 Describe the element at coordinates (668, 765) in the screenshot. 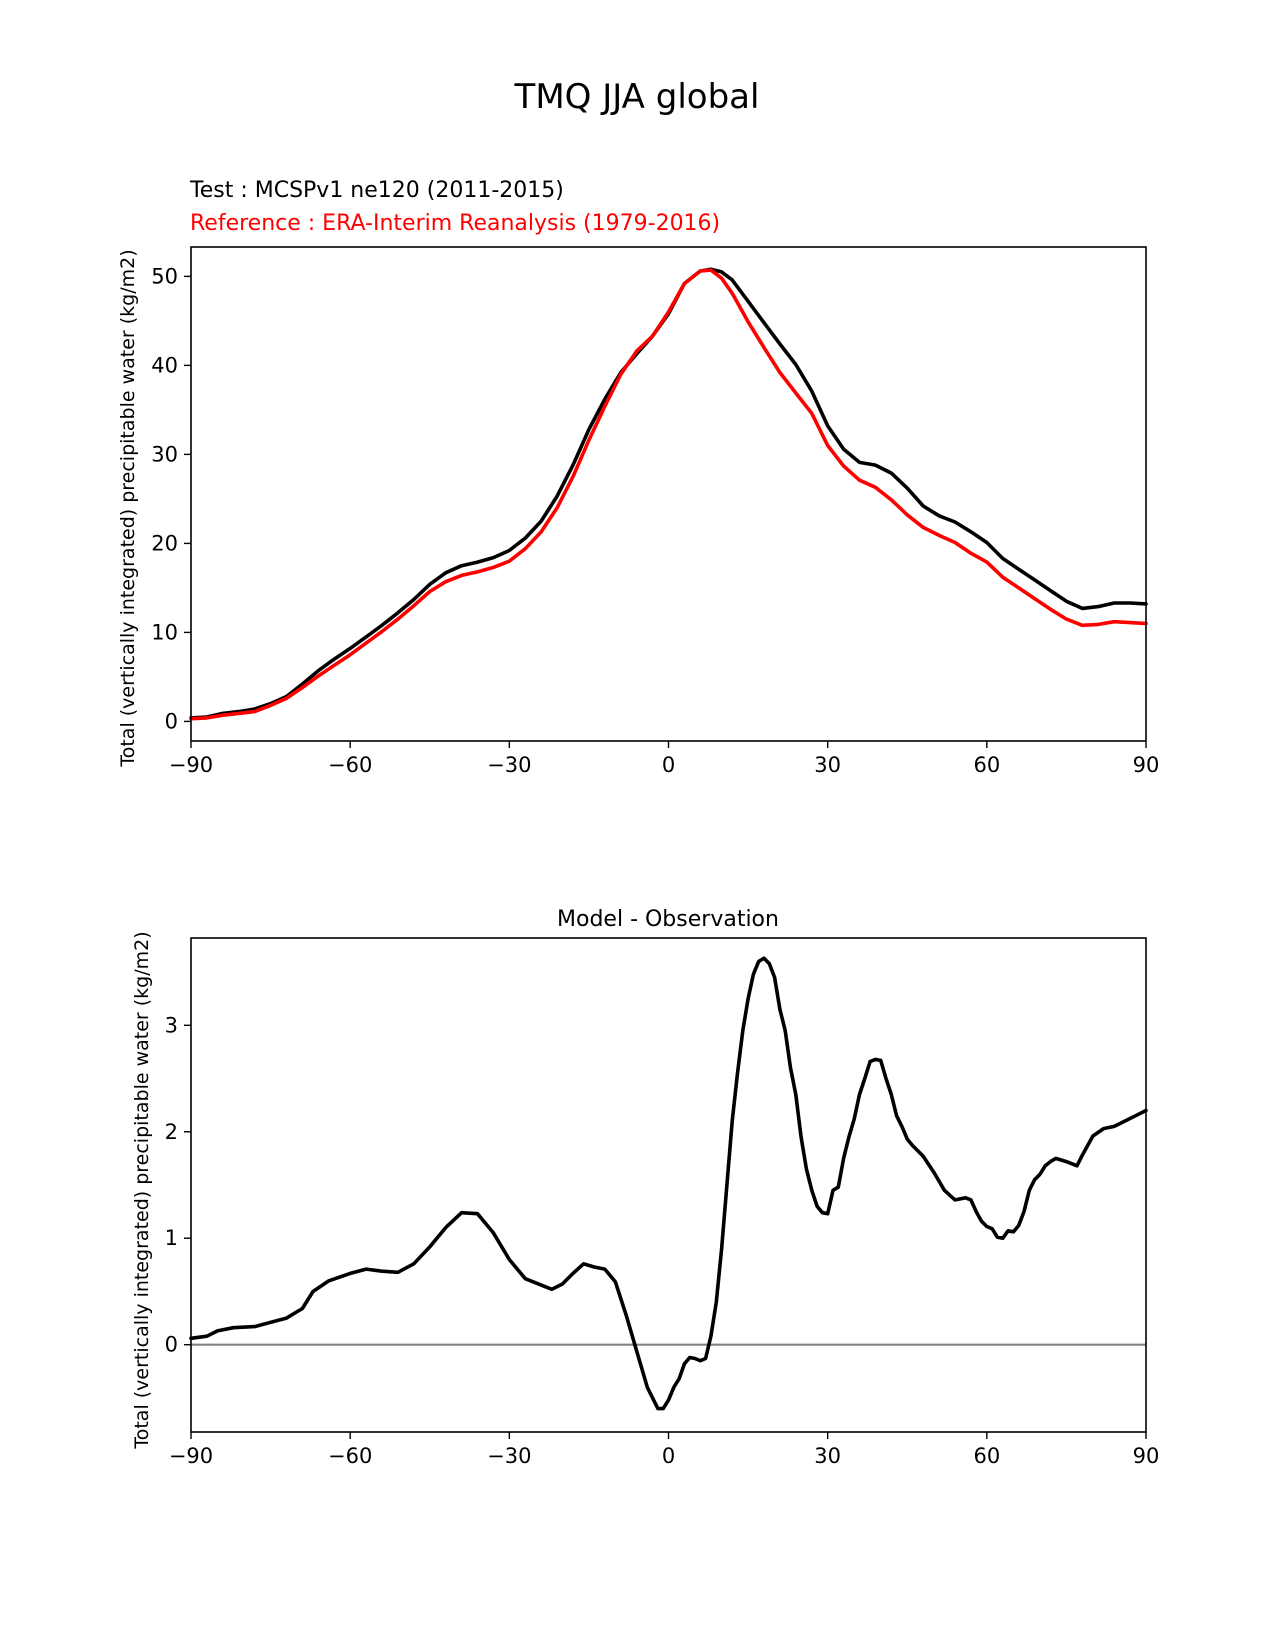

I see `top-x-tick-label: 0` at that location.